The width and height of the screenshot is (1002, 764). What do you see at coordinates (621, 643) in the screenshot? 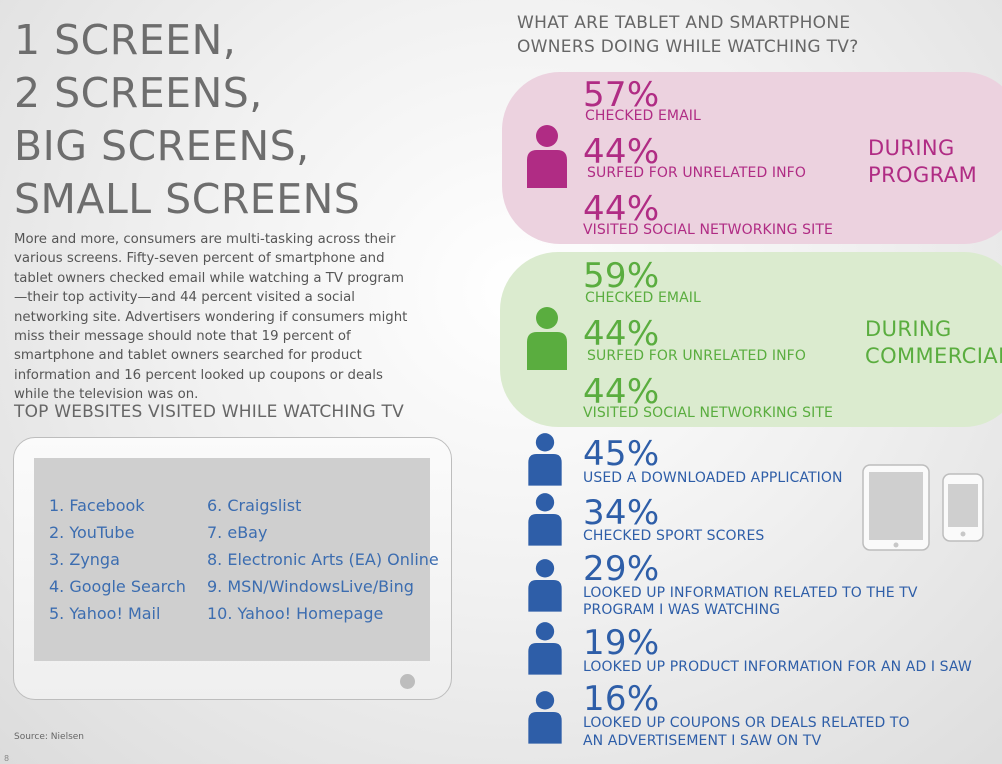
I see `stat-percent: 19%` at bounding box center [621, 643].